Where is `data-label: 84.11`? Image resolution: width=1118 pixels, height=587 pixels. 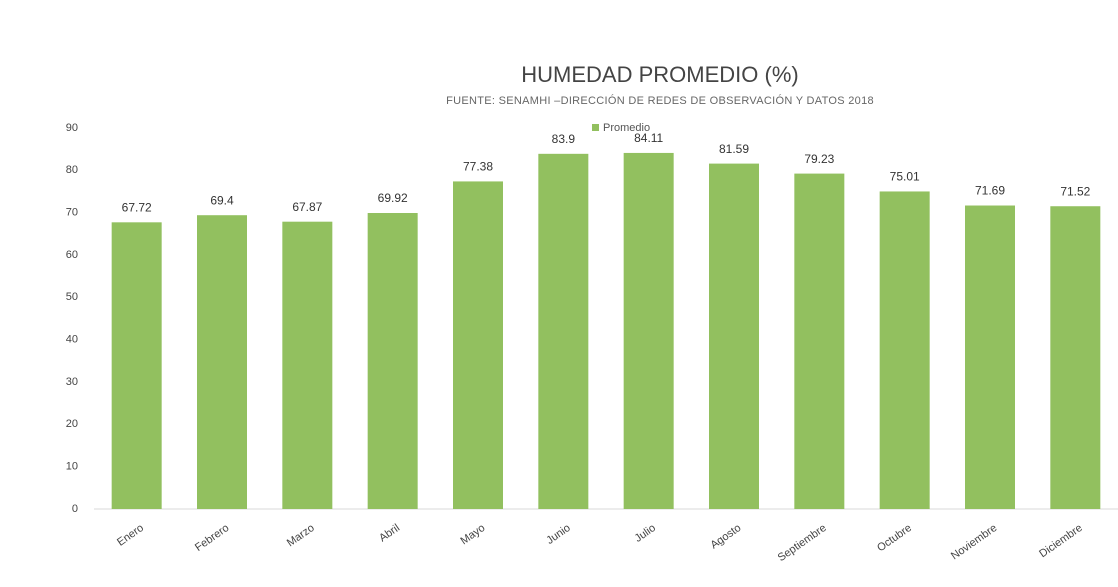
data-label: 84.11 is located at coordinates (648, 138).